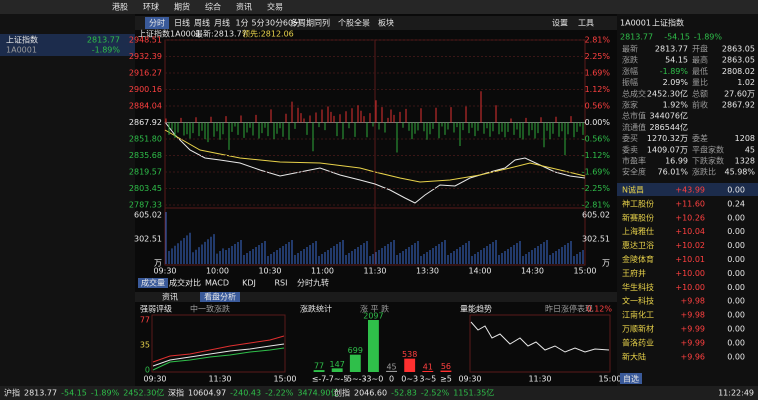  Describe the element at coordinates (634, 356) in the screenshot. I see `stock-name: 新大陆` at that location.